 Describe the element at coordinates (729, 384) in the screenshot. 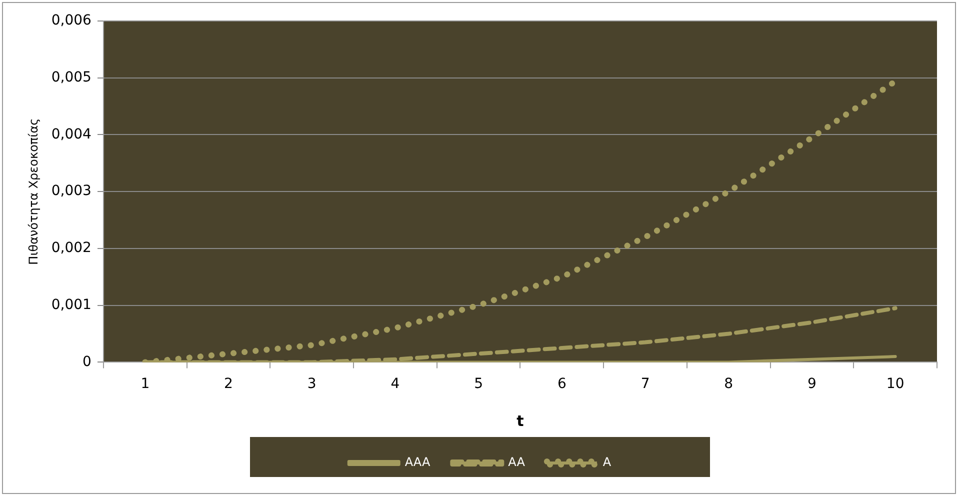

I see `x-tick-label: 8` at that location.